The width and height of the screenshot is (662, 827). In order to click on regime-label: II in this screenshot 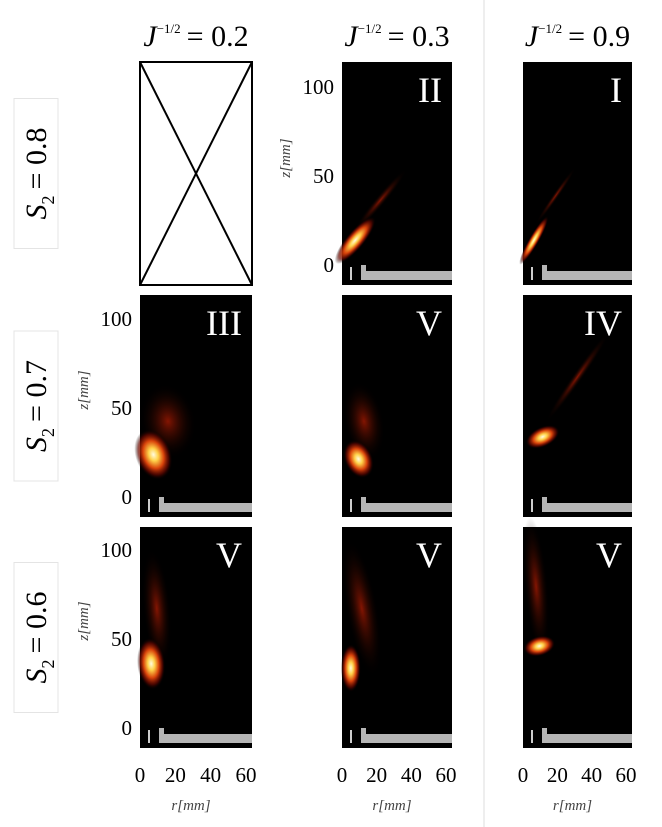, I will do `click(430, 90)`.